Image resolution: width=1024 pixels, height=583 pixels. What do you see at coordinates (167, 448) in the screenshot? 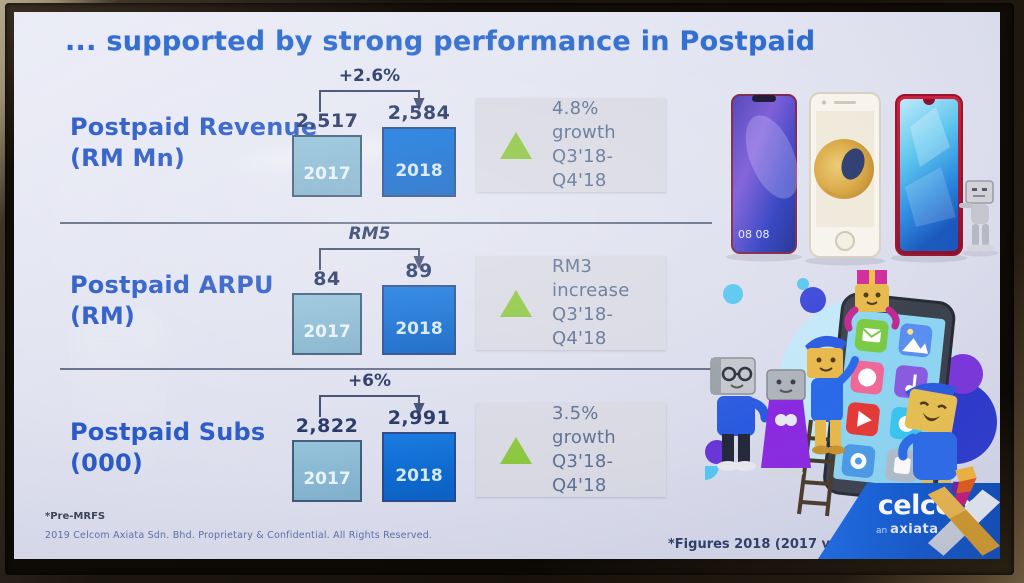
I see `metric-label-subs: Postpaid Subs (000)` at bounding box center [167, 448].